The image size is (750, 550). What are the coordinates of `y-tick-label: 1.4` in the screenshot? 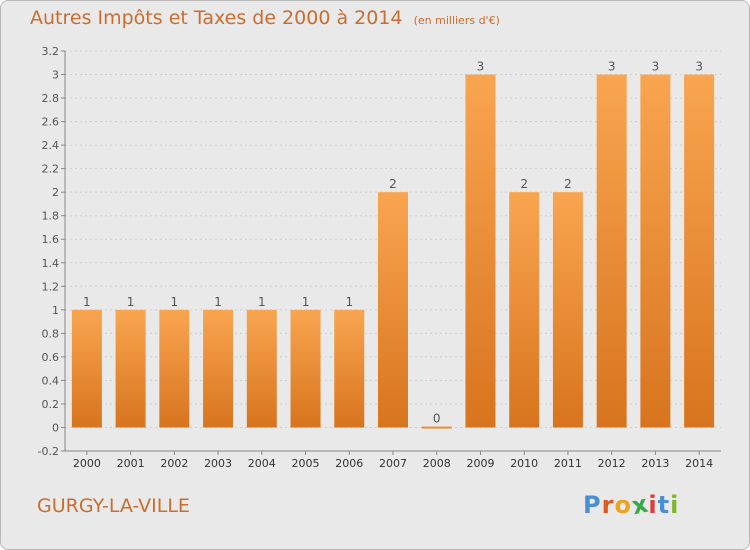 It's located at (51, 263).